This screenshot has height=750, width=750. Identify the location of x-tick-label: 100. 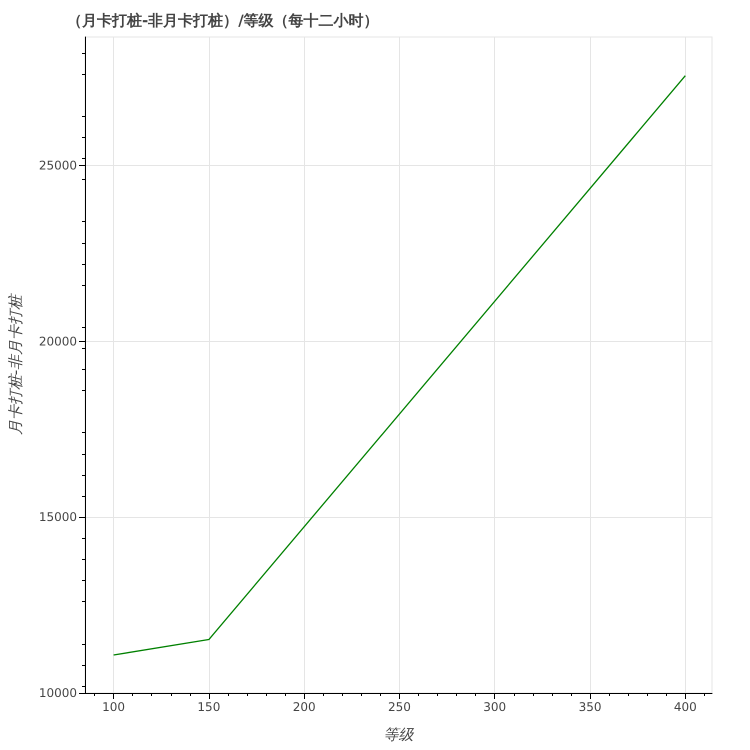
(114, 707).